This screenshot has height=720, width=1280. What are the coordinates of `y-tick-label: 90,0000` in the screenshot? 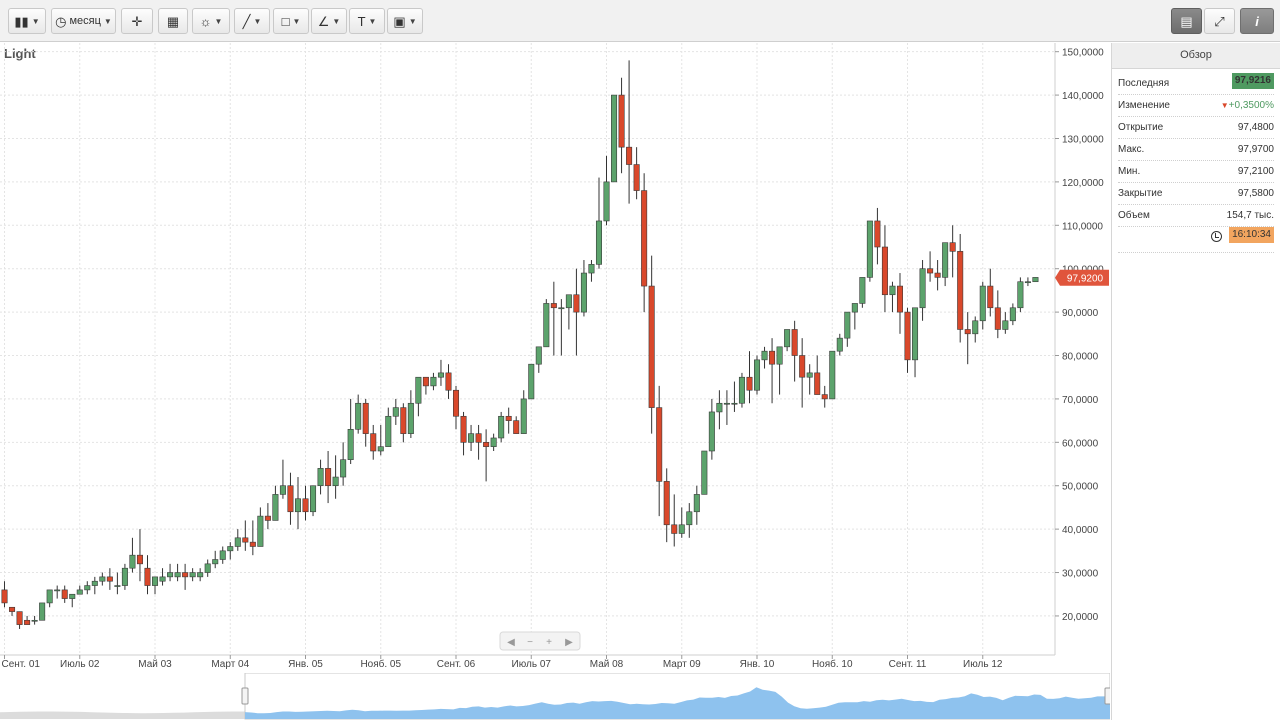 It's located at (1080, 313).